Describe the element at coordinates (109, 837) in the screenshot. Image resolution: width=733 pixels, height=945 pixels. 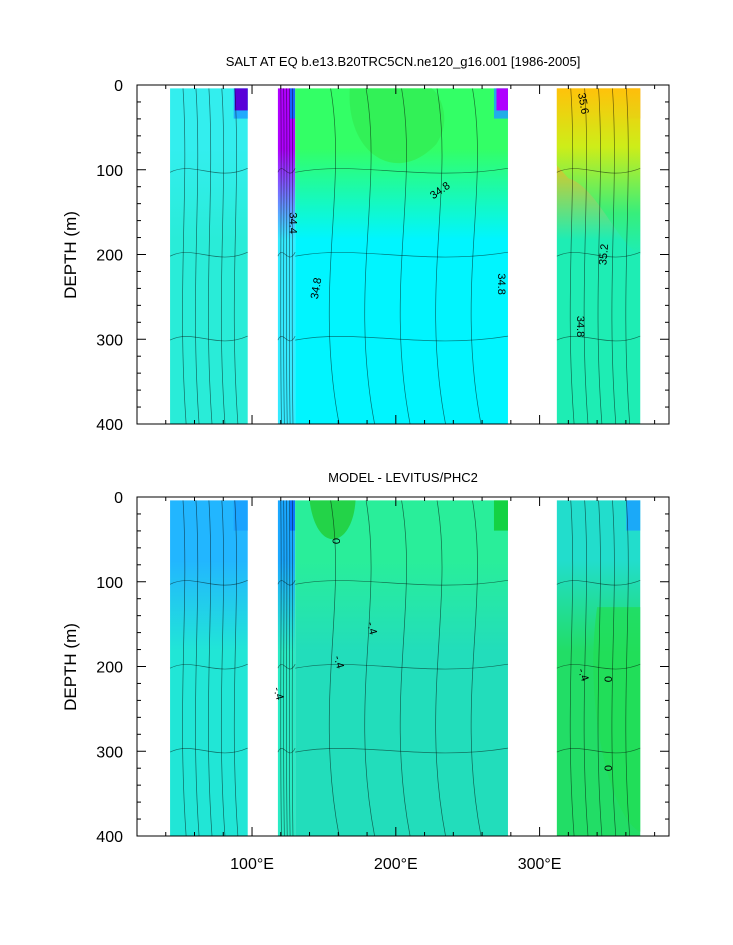
I see `y-tick-label: 400` at that location.